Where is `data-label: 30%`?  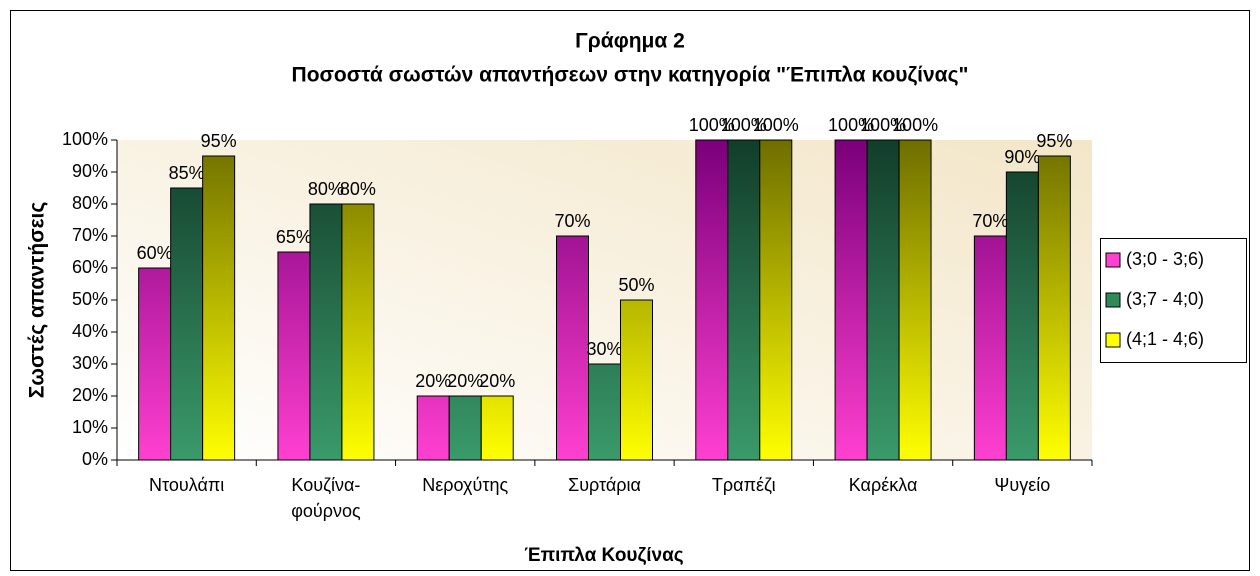 data-label: 30% is located at coordinates (604, 349).